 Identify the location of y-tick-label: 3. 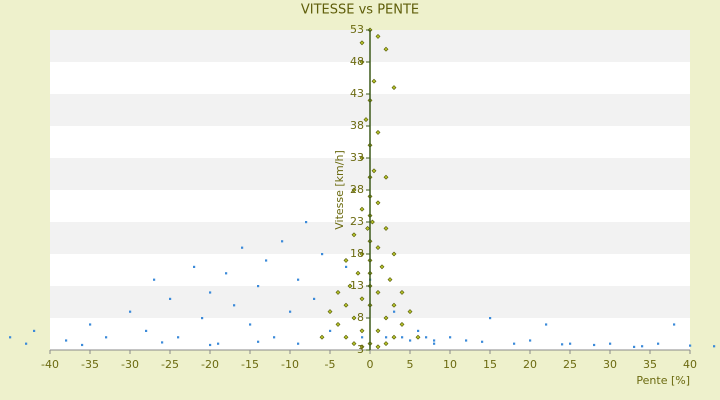
(360, 349).